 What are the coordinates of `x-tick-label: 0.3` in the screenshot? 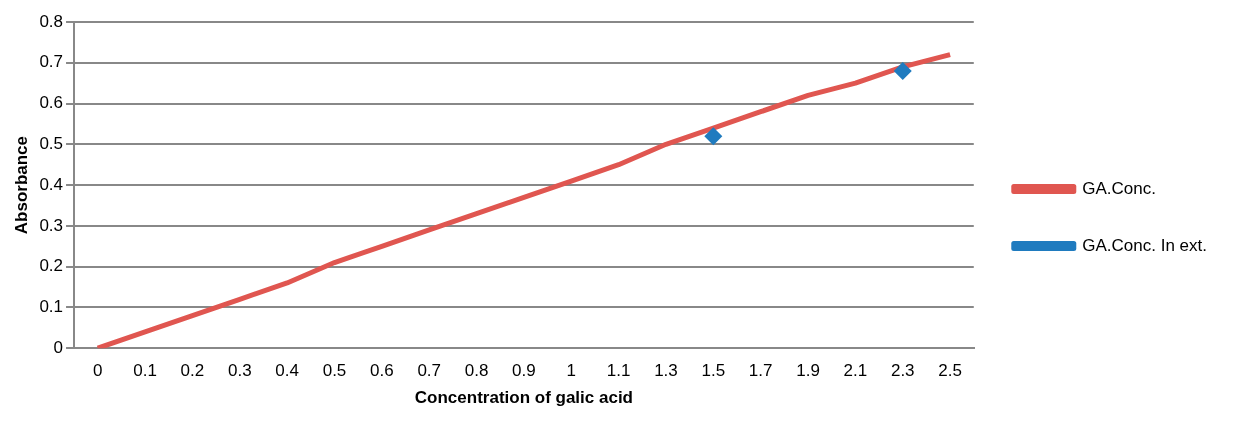 It's located at (239, 371).